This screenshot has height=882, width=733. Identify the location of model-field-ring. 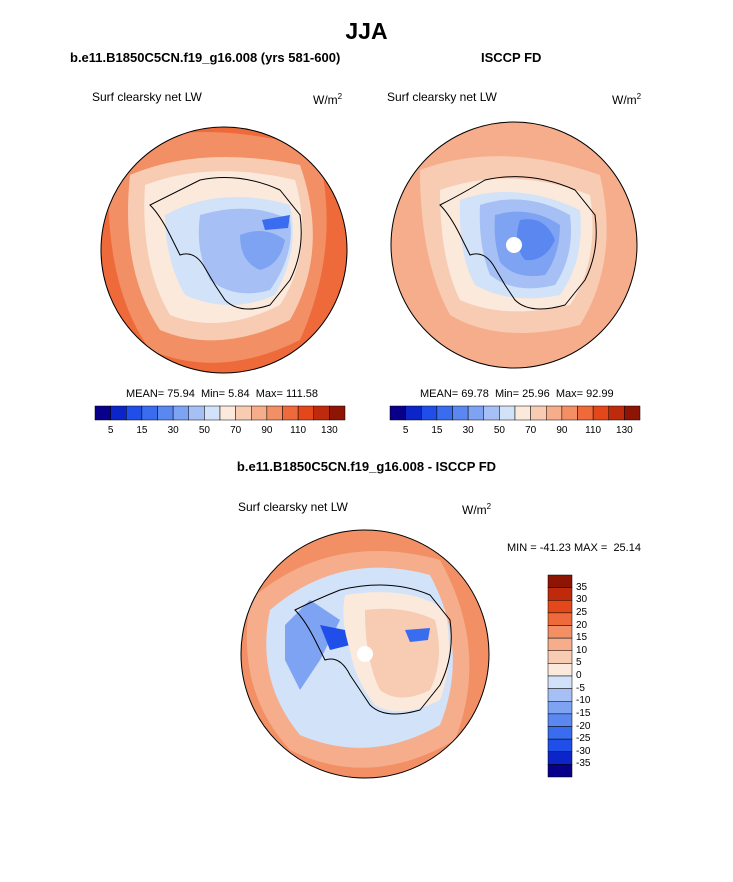
(217, 247).